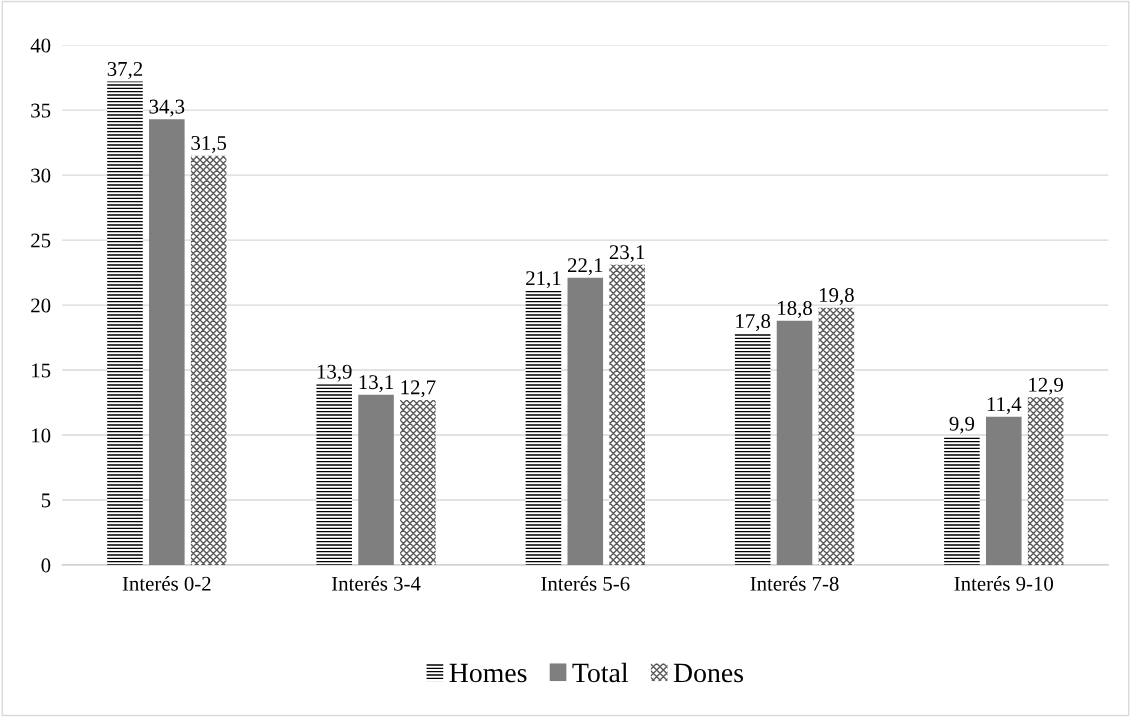  I want to click on x-tick-label: Interés 5-6, so click(585, 583).